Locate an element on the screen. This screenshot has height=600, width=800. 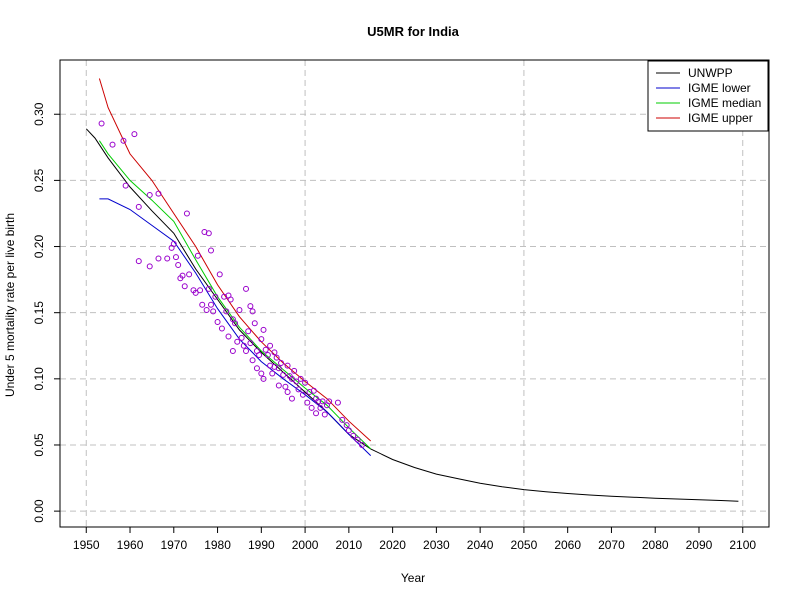
y-tick-label: 0.00 is located at coordinates (39, 511).